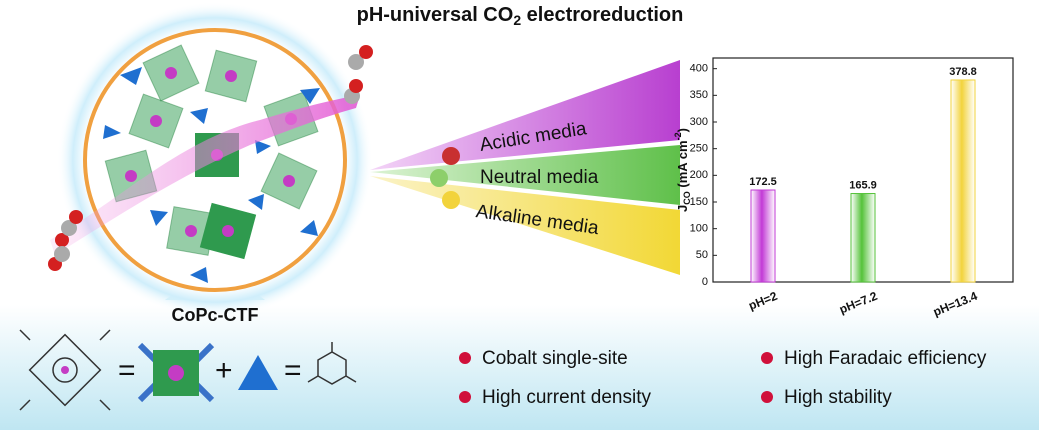  What do you see at coordinates (699, 175) in the screenshot?
I see `y-tick-label: 200` at bounding box center [699, 175].